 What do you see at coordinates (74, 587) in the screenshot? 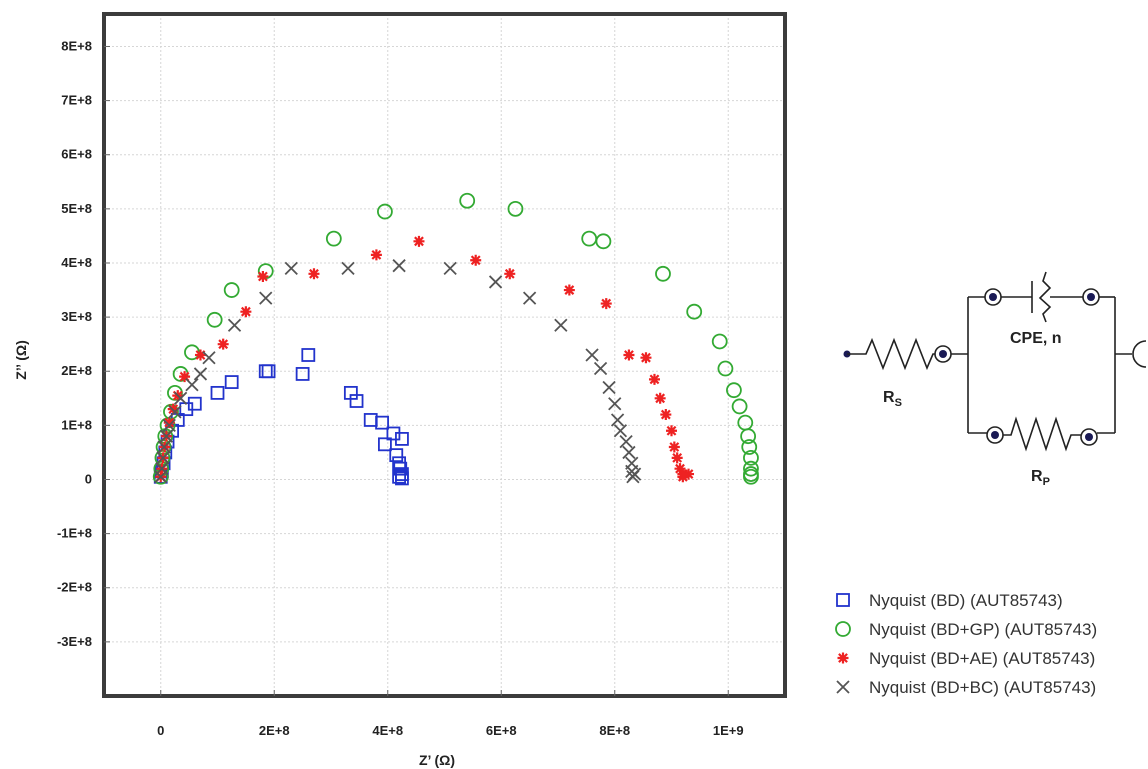
I see `y-tick-label: -2E+8` at bounding box center [74, 587].